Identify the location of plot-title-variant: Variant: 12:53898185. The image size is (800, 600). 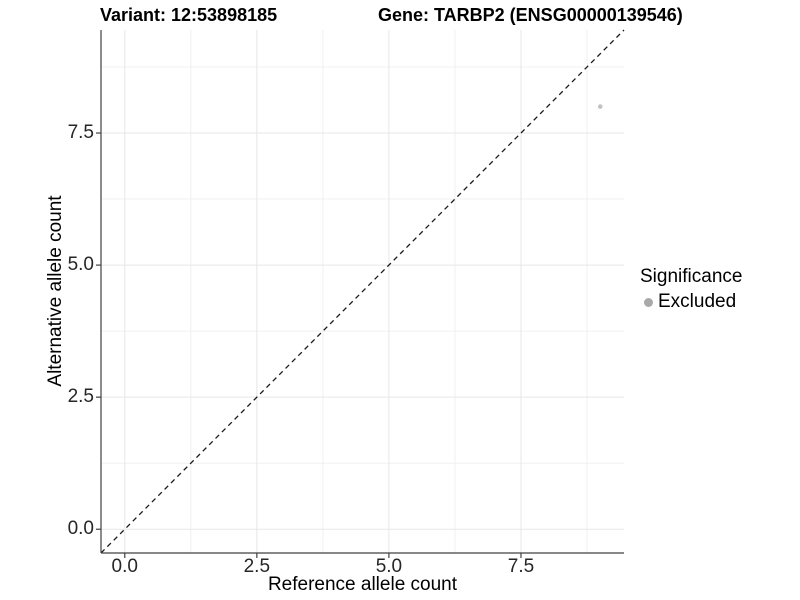
(189, 15).